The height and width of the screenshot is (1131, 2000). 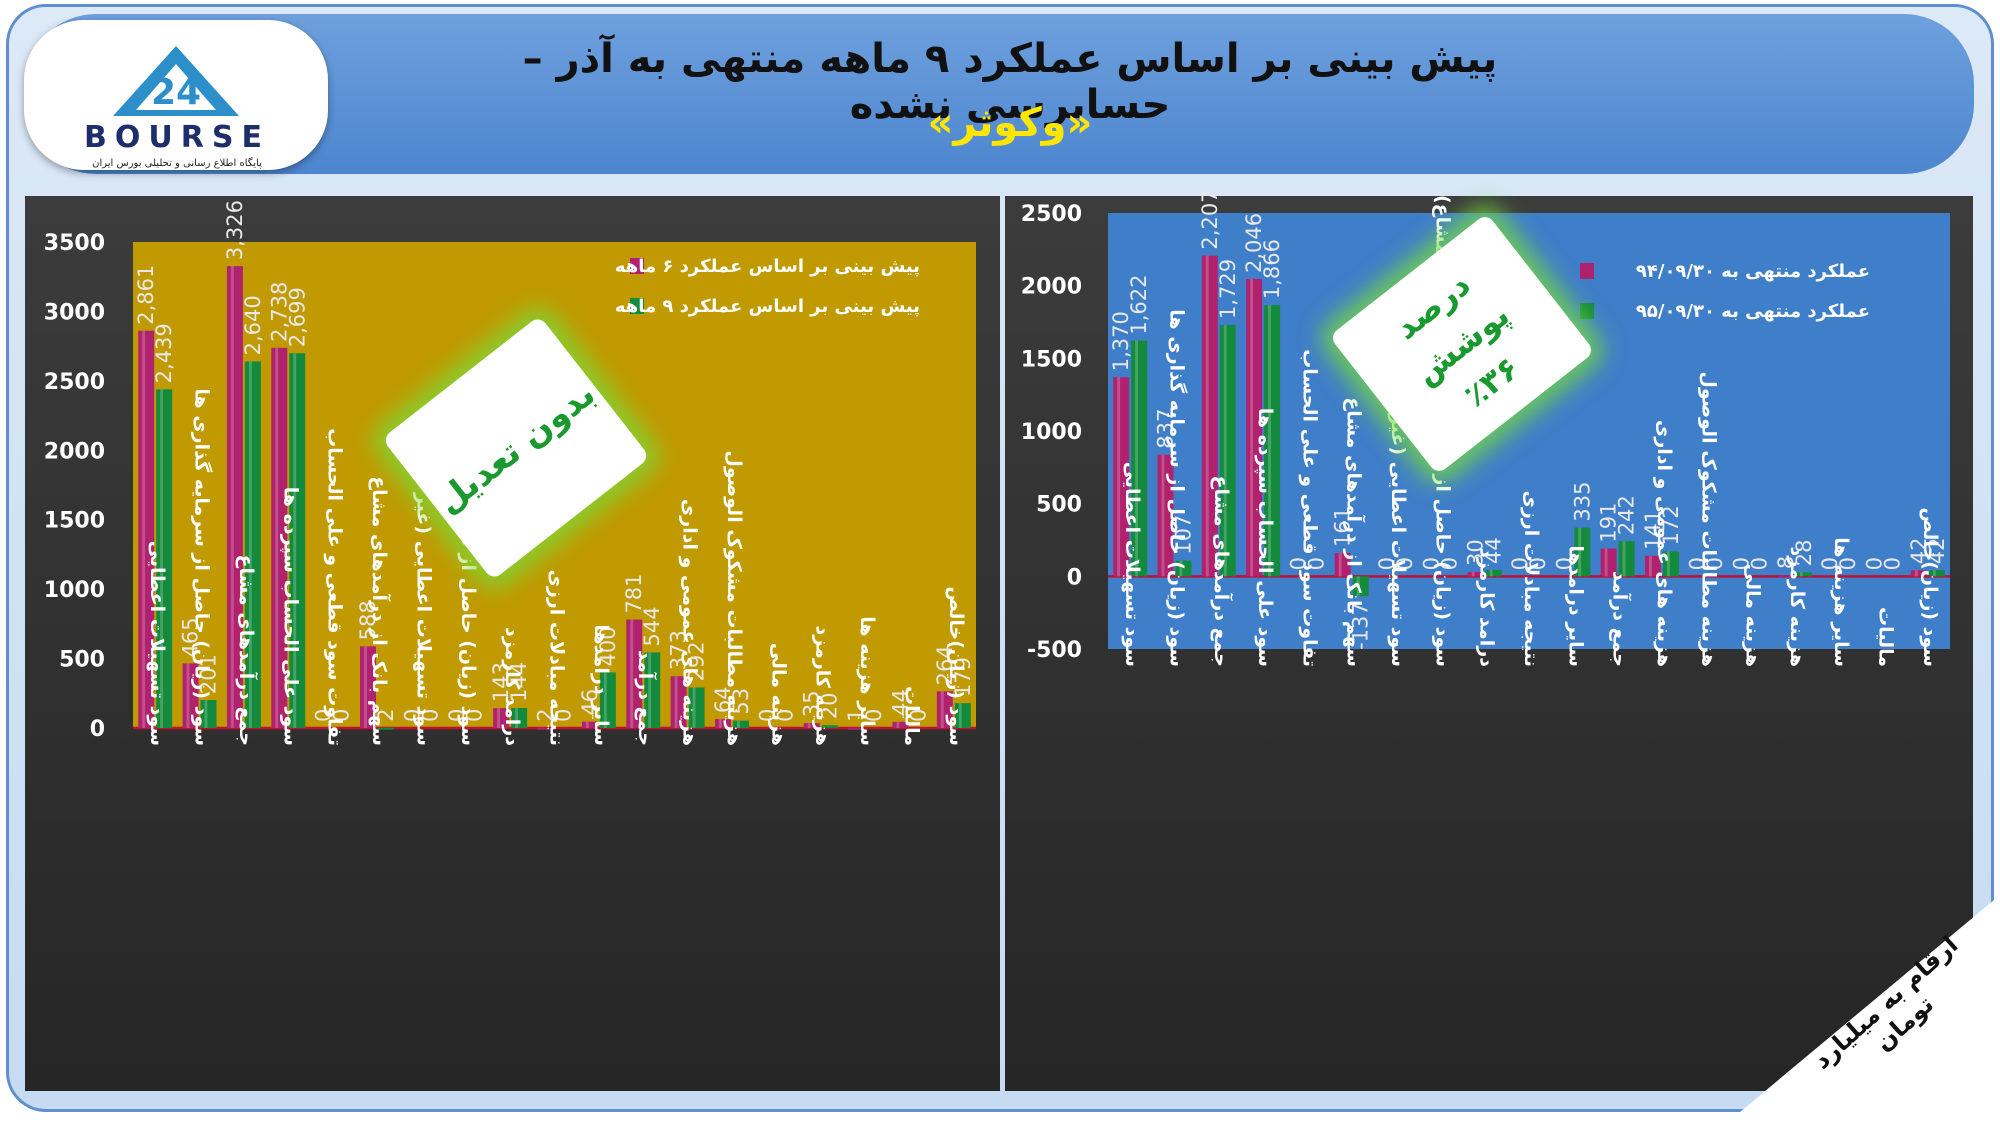 What do you see at coordinates (177, 137) in the screenshot?
I see `logo-word: BOURSE` at bounding box center [177, 137].